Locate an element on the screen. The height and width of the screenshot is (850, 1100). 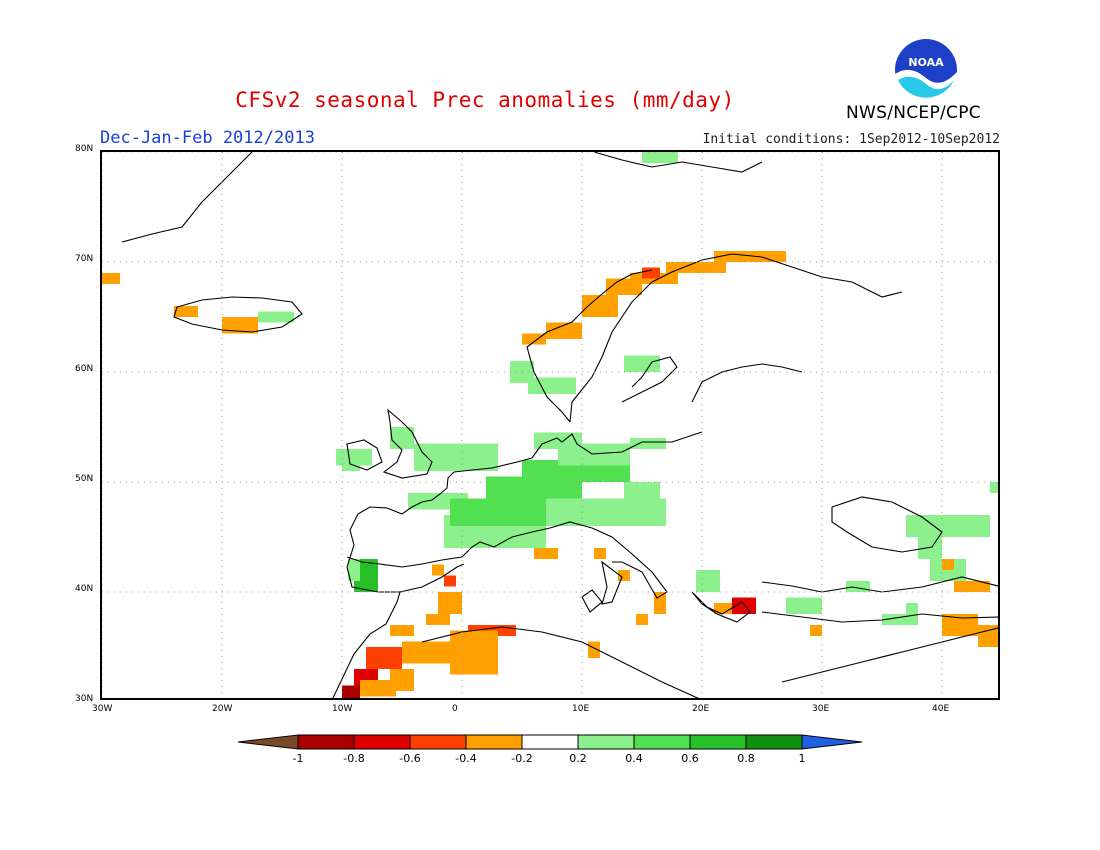
colorbar-tick-label: 0.6 is located at coordinates (690, 758).